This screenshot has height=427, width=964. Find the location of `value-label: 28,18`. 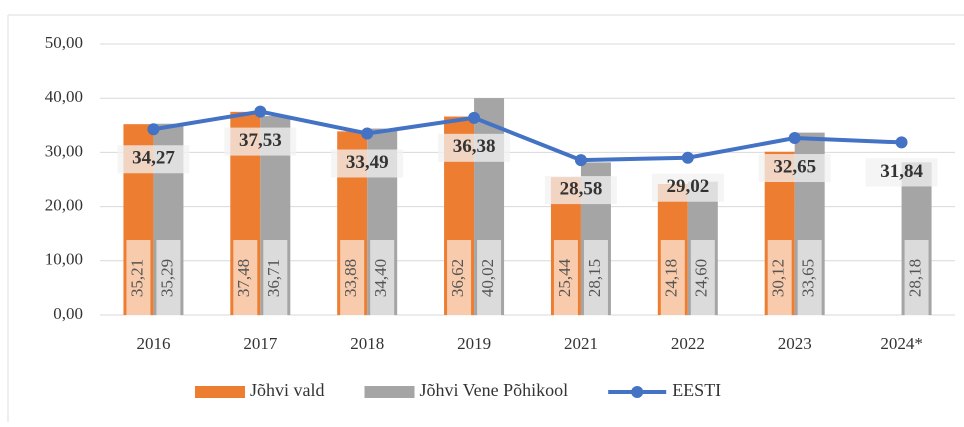

value-label: 28,18 is located at coordinates (914, 278).